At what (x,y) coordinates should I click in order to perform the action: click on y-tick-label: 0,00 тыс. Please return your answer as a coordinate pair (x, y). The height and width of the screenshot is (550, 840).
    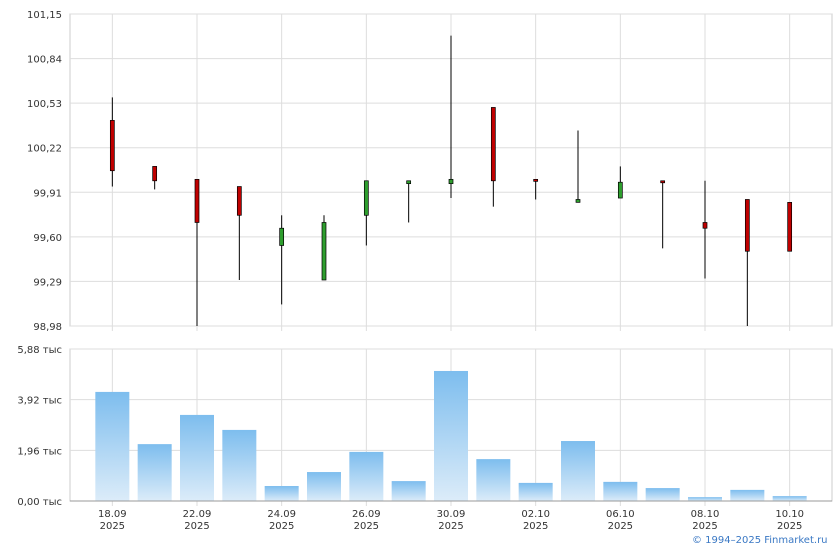
    Looking at the image, I should click on (39, 502).